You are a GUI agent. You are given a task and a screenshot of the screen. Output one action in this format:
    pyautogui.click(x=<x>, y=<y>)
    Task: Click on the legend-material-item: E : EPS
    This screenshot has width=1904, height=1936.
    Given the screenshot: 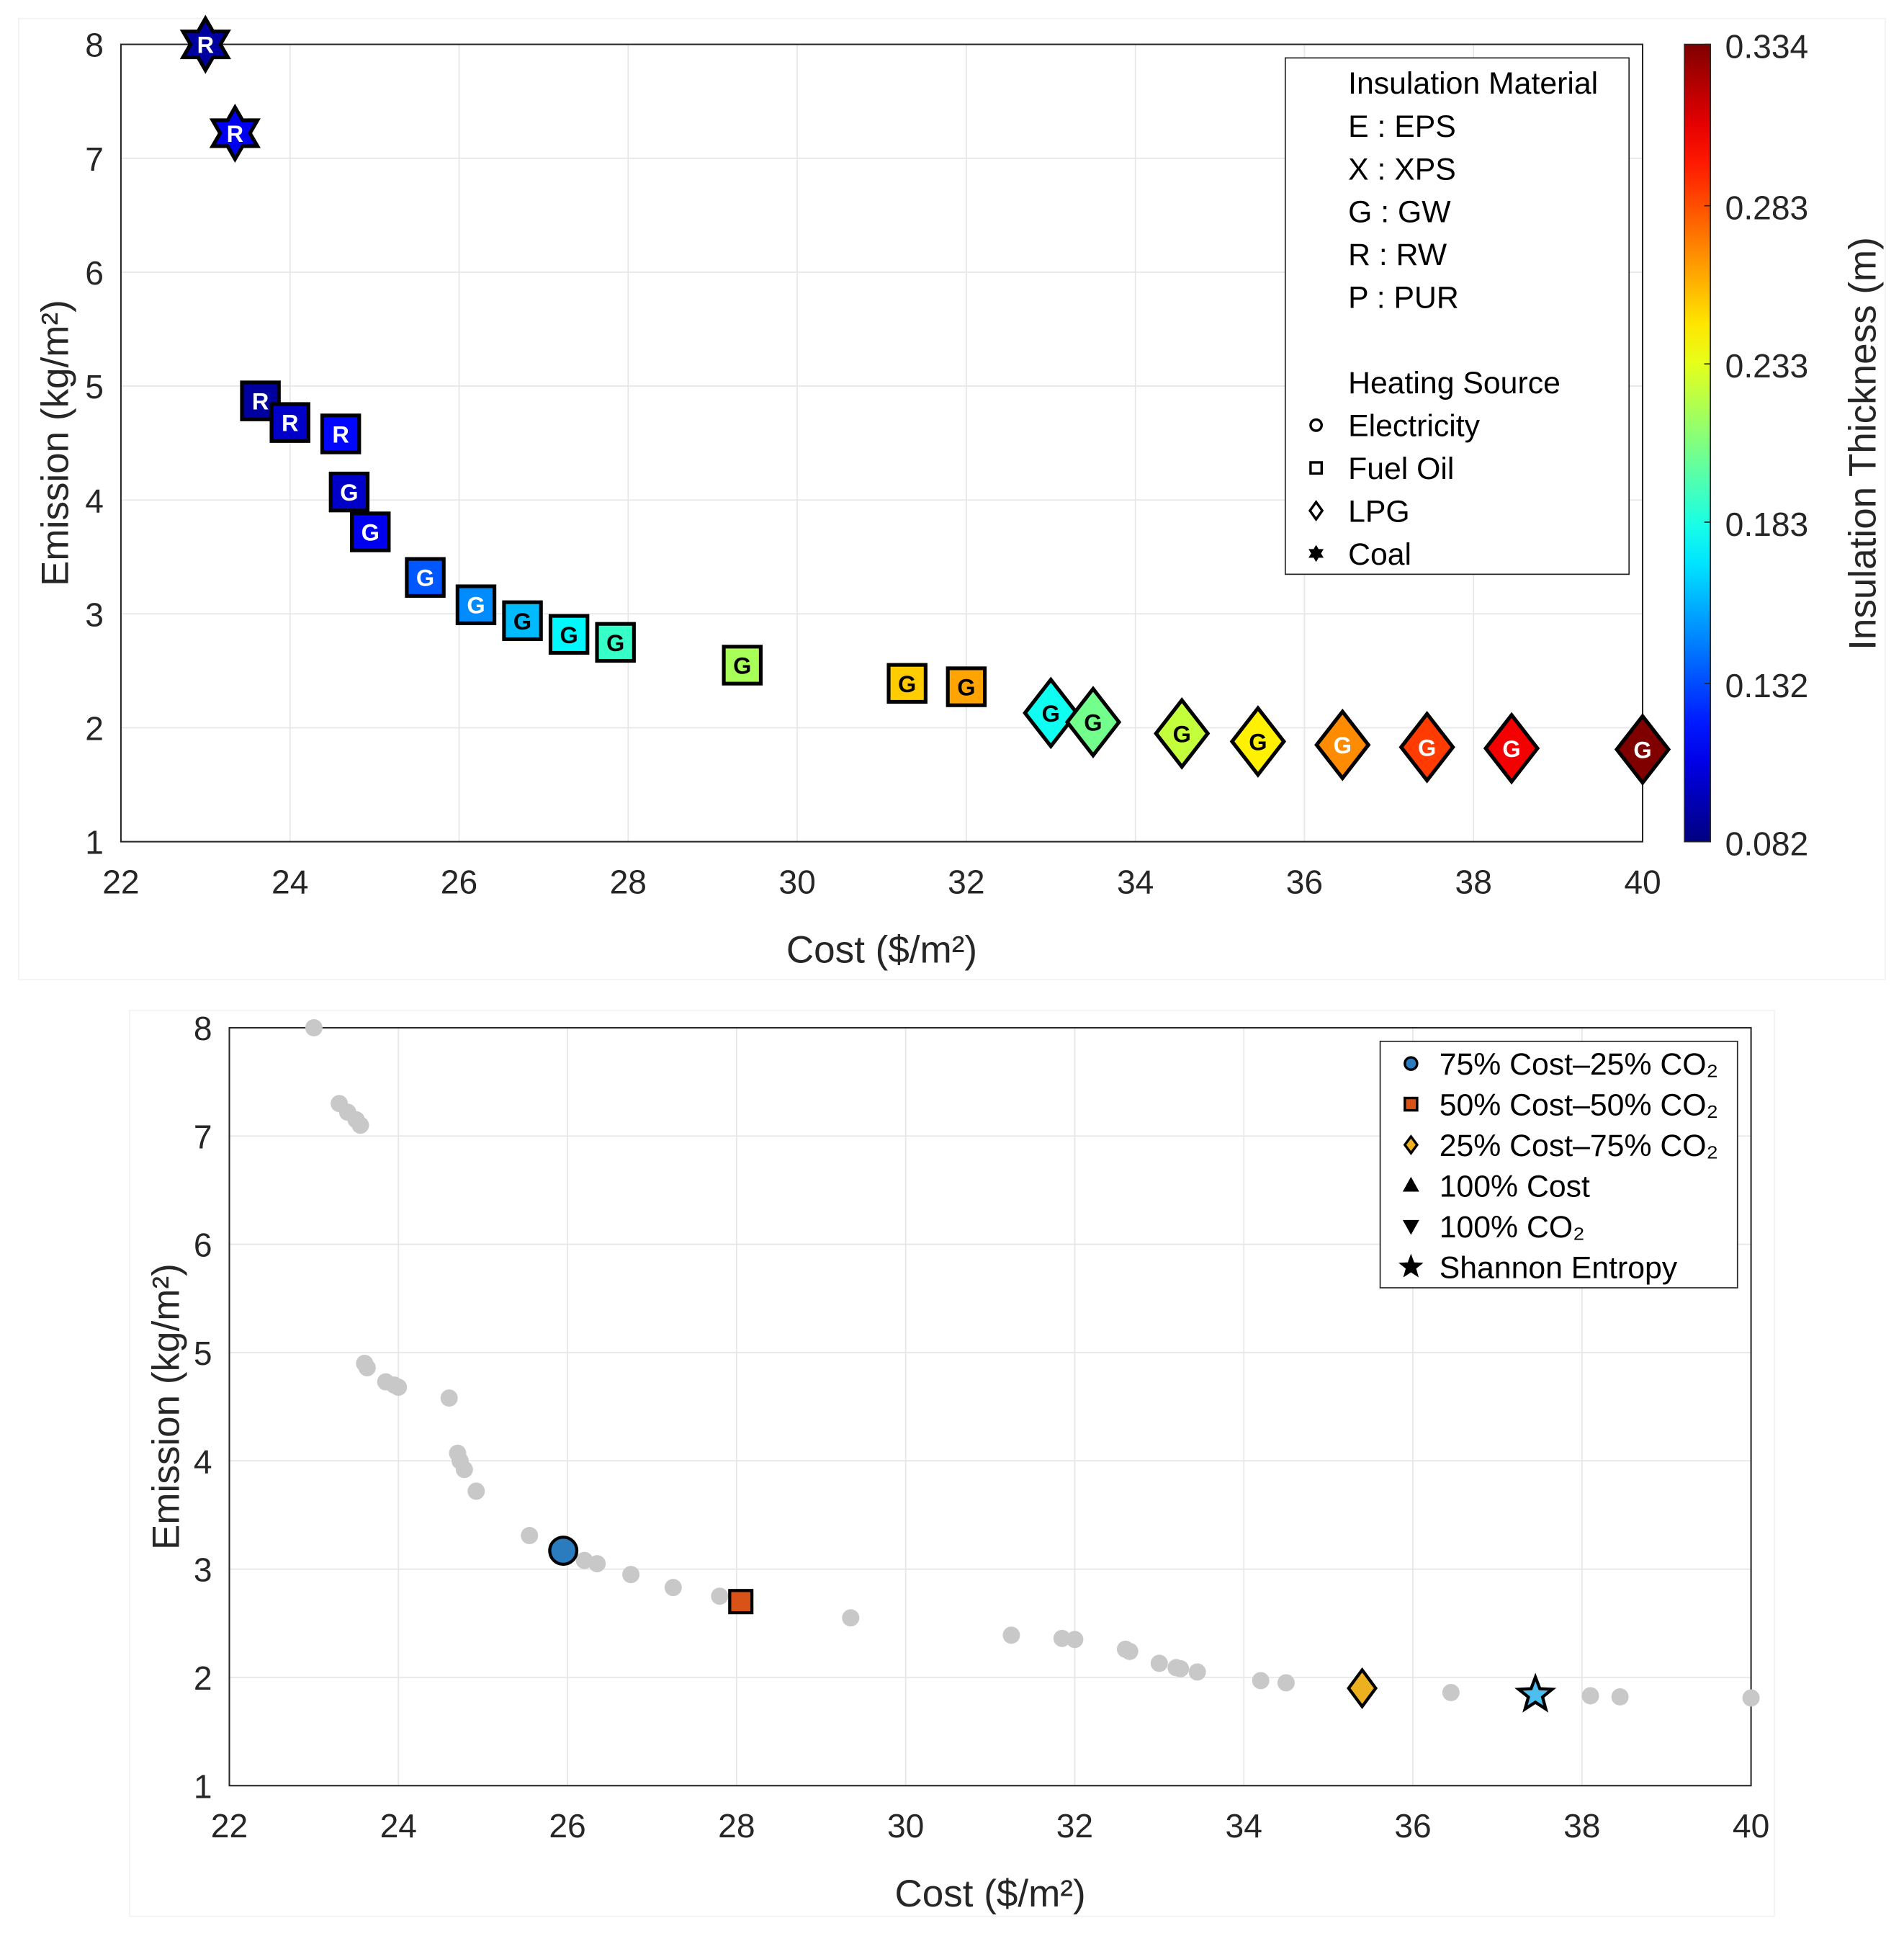 What is the action you would take?
    pyautogui.click(x=1402, y=127)
    